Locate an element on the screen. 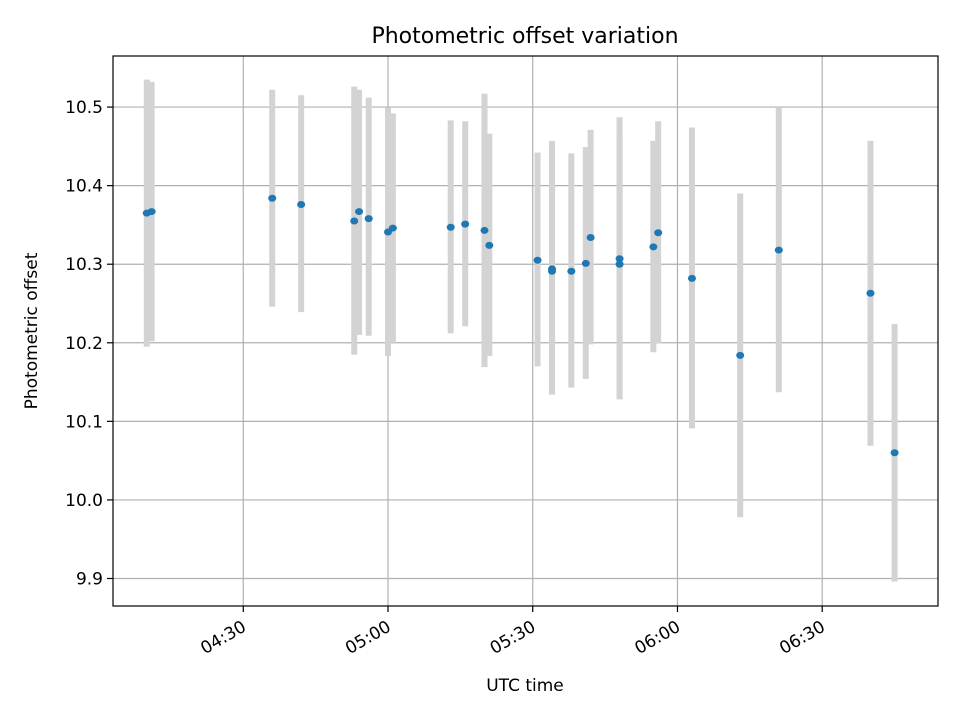  y-tick-label: 10.5 is located at coordinates (84, 108).